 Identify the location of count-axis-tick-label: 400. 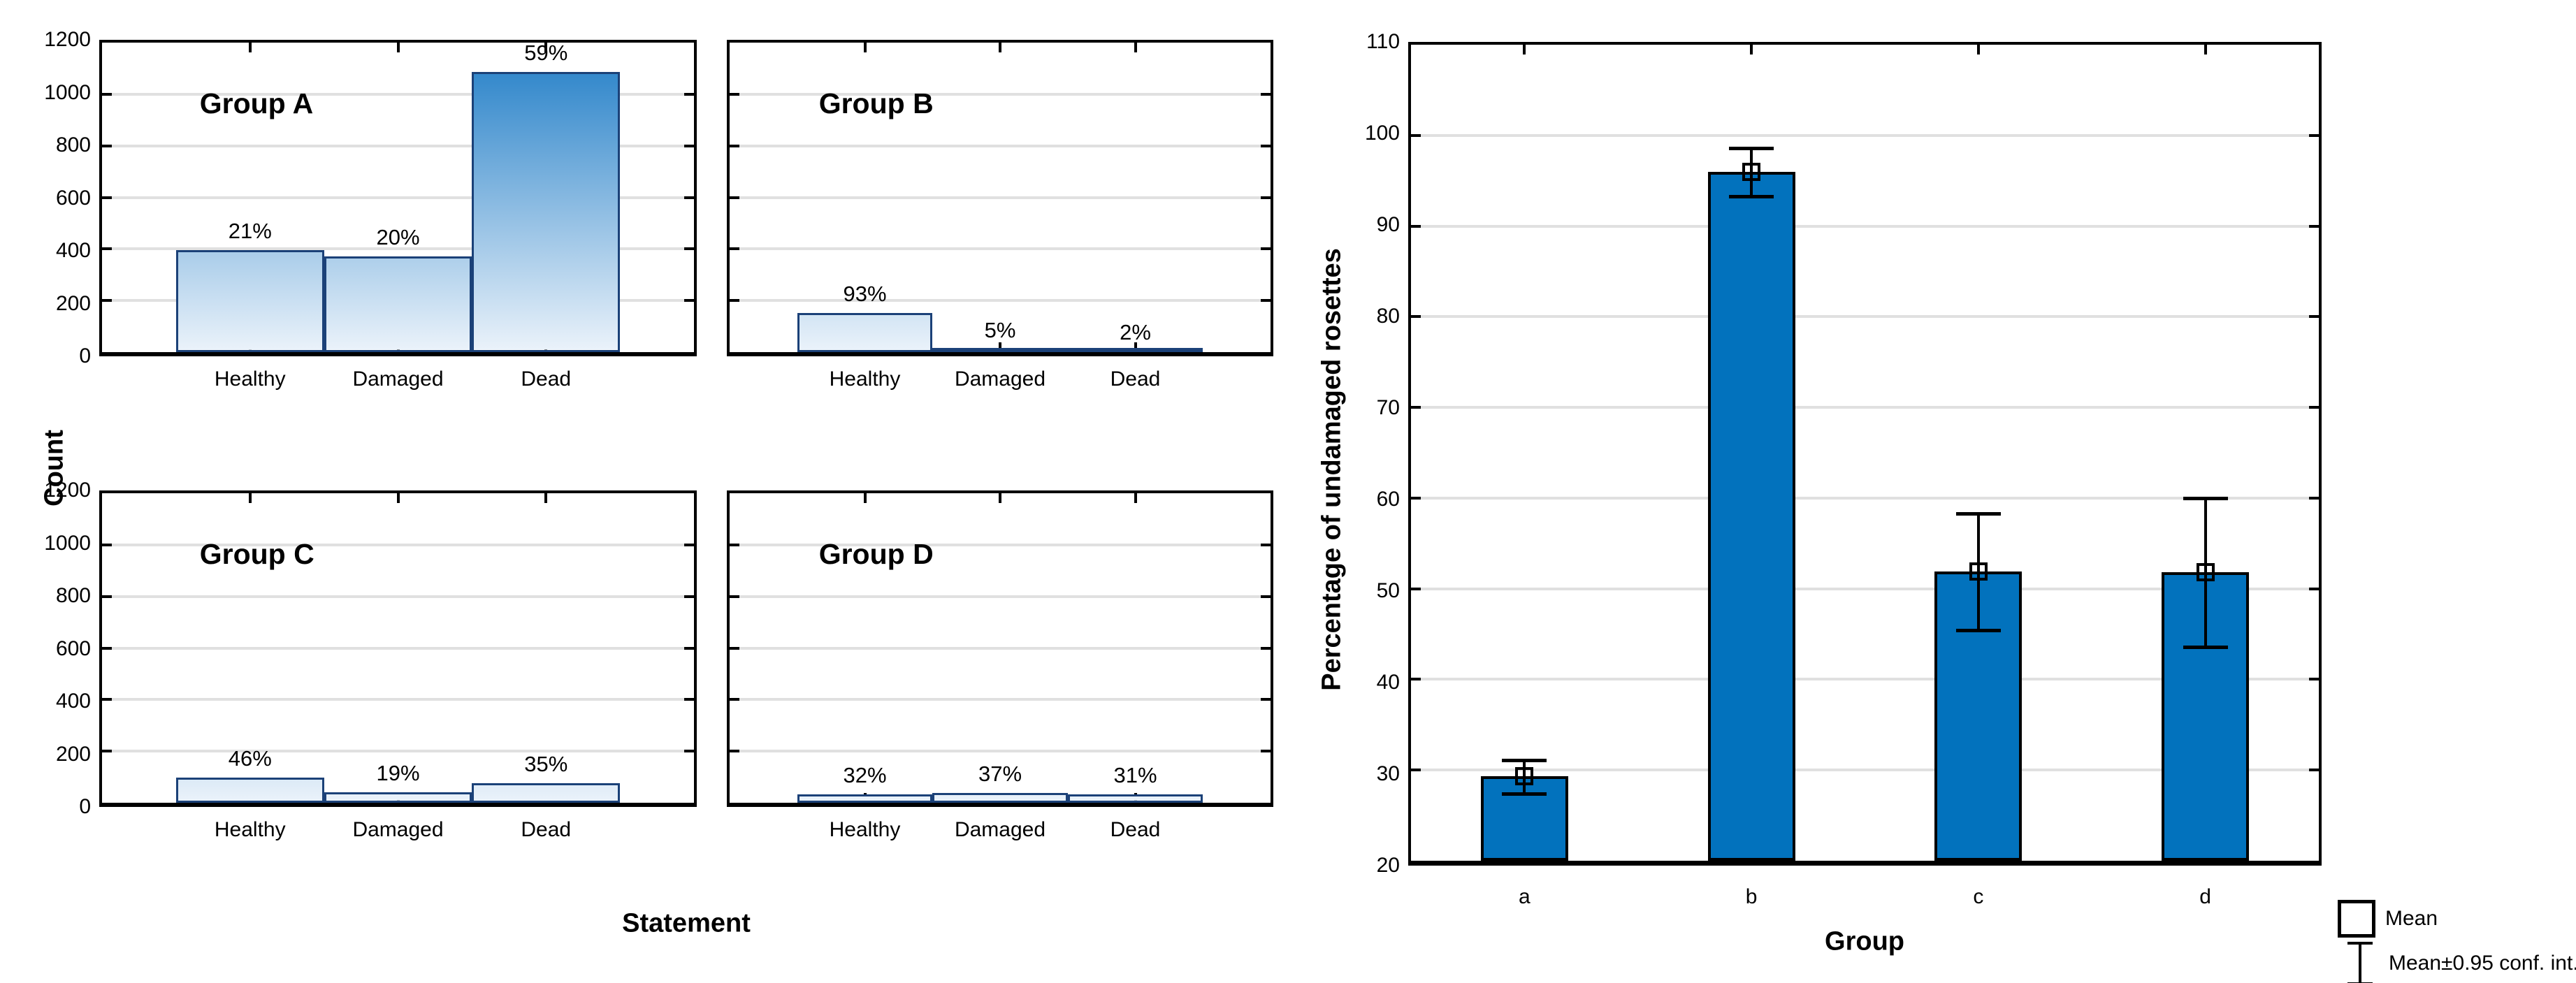
(73, 701).